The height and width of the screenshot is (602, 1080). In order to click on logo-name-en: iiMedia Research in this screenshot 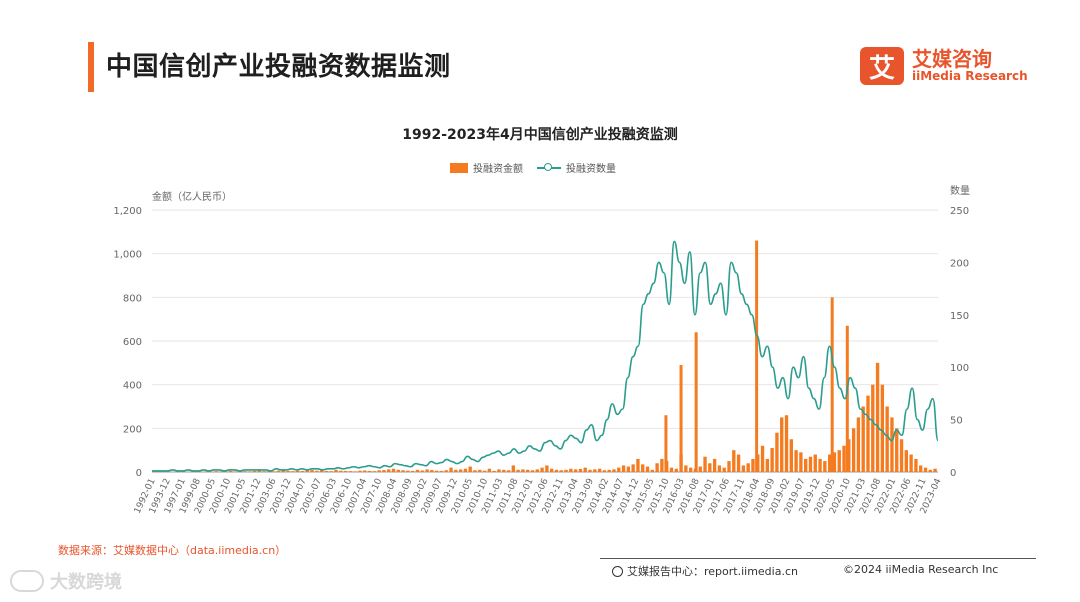, I will do `click(970, 76)`.